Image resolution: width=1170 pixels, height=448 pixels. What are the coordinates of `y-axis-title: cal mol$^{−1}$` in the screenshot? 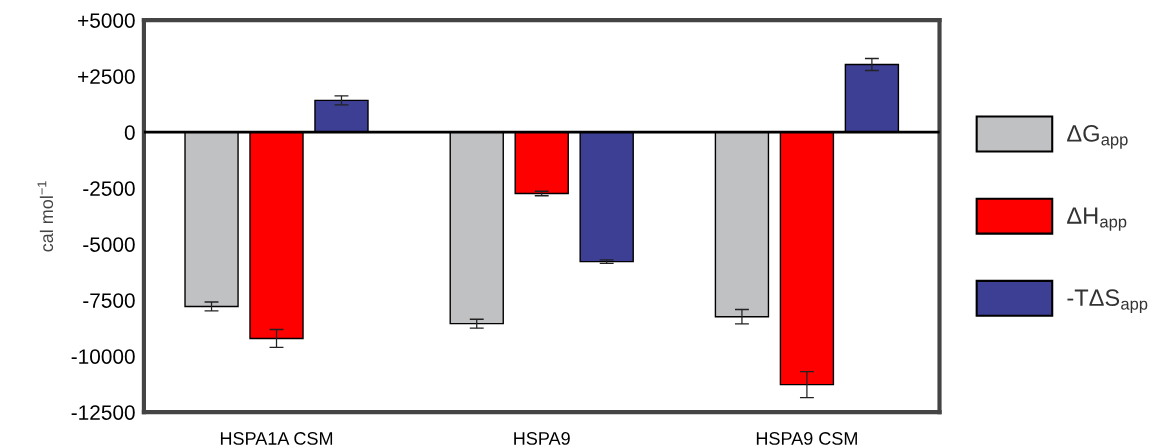 It's located at (45, 216).